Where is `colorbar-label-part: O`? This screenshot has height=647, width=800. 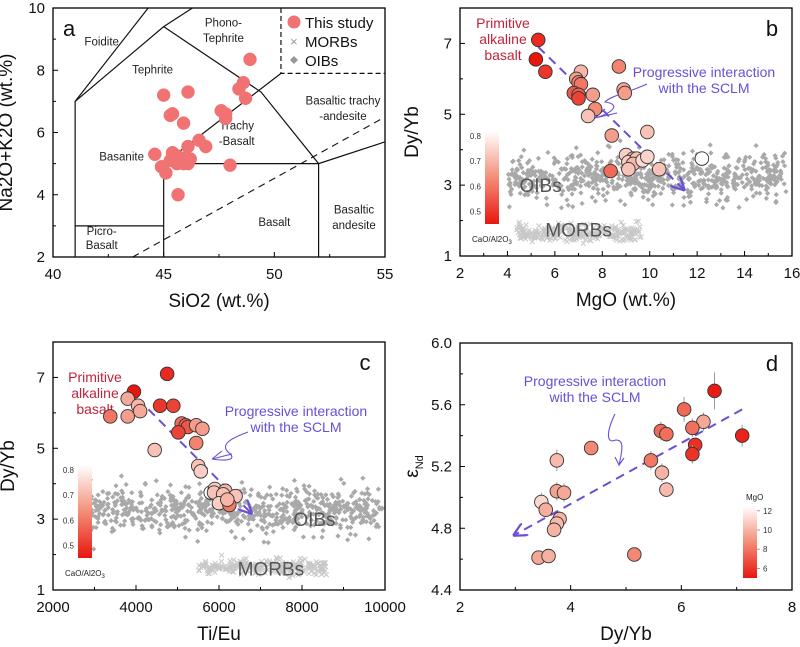
colorbar-label-part: O is located at coordinates (98, 573).